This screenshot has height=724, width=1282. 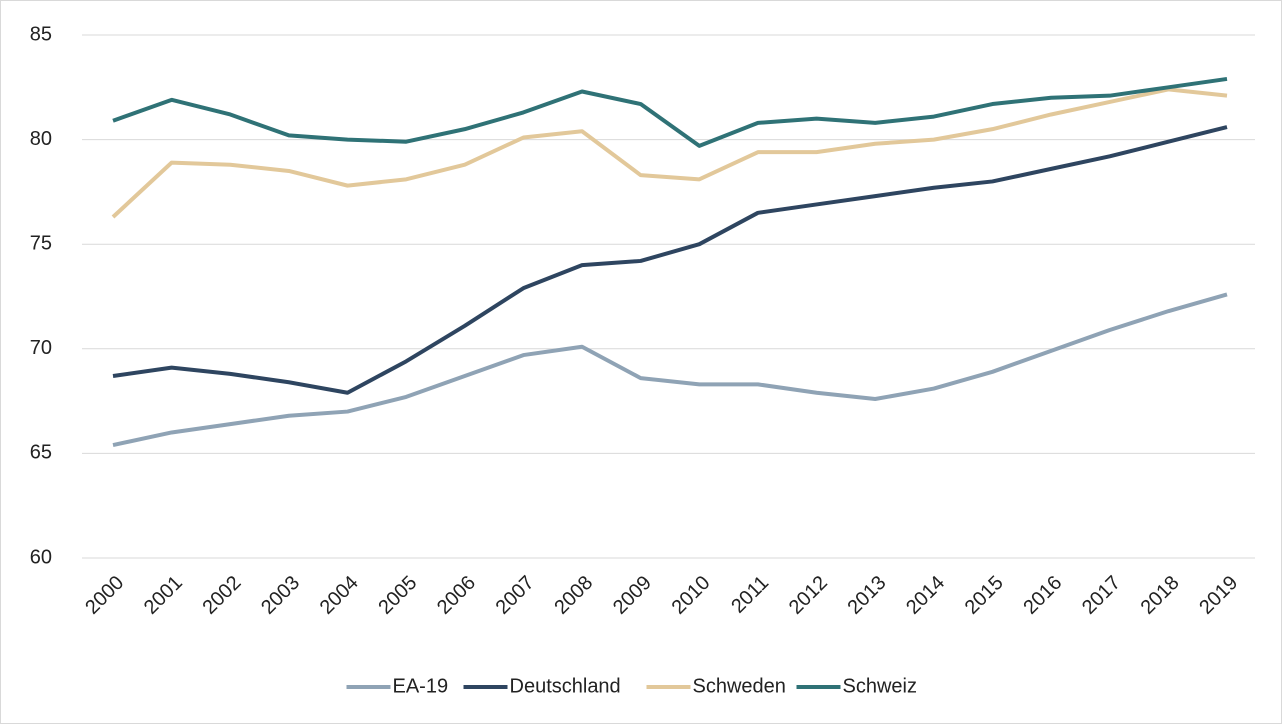 I want to click on line-series, so click(x=670, y=112).